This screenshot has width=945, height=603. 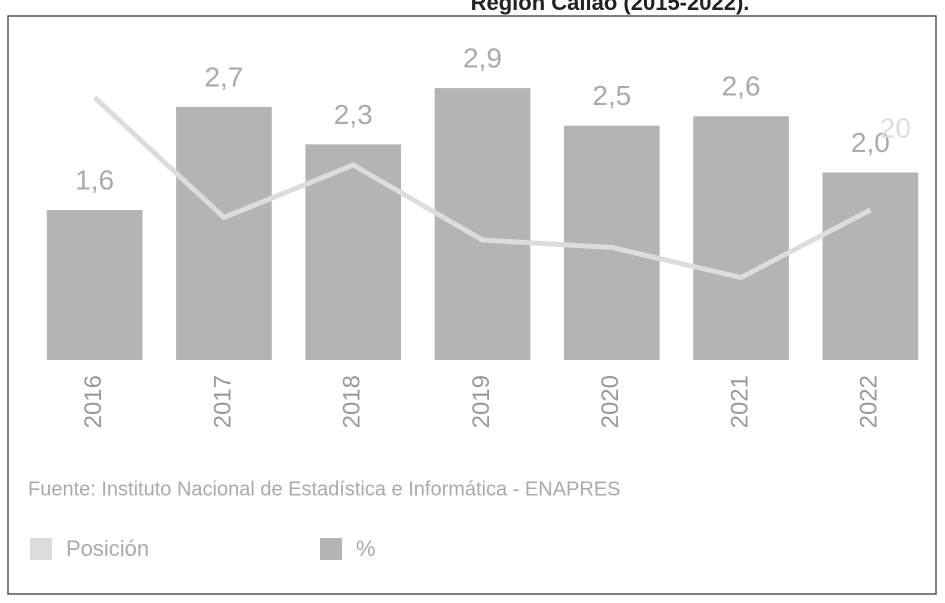 I want to click on x-tick-label: 2019, so click(x=481, y=401).